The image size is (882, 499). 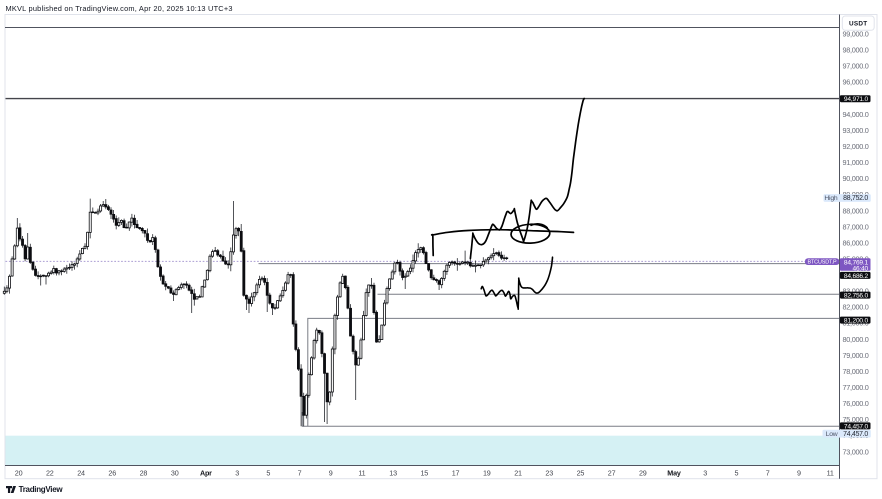 What do you see at coordinates (487, 473) in the screenshot?
I see `svg-text: 19` at bounding box center [487, 473].